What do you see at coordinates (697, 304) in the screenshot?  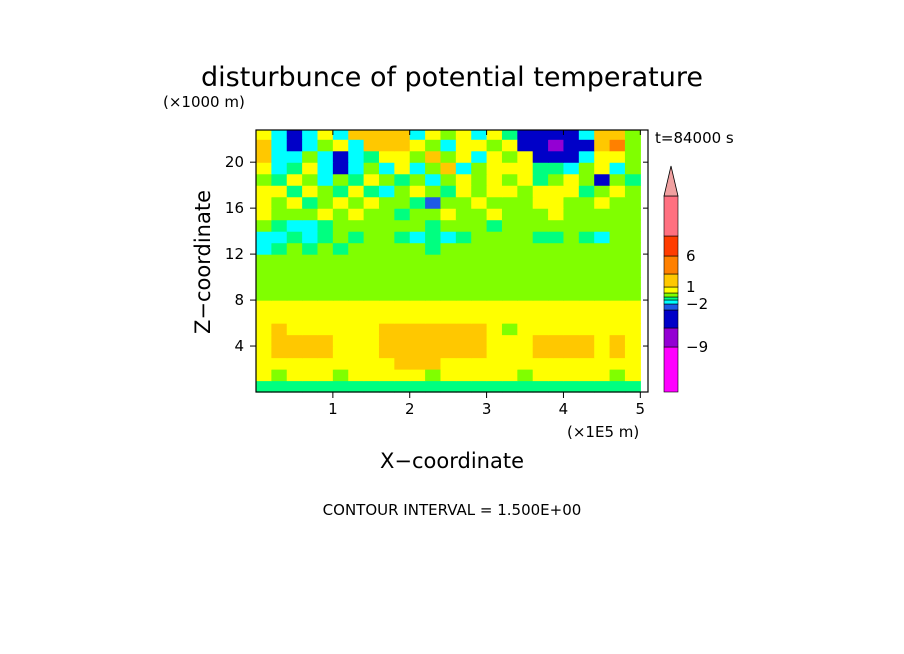 I see `colorbar-label: −2` at bounding box center [697, 304].